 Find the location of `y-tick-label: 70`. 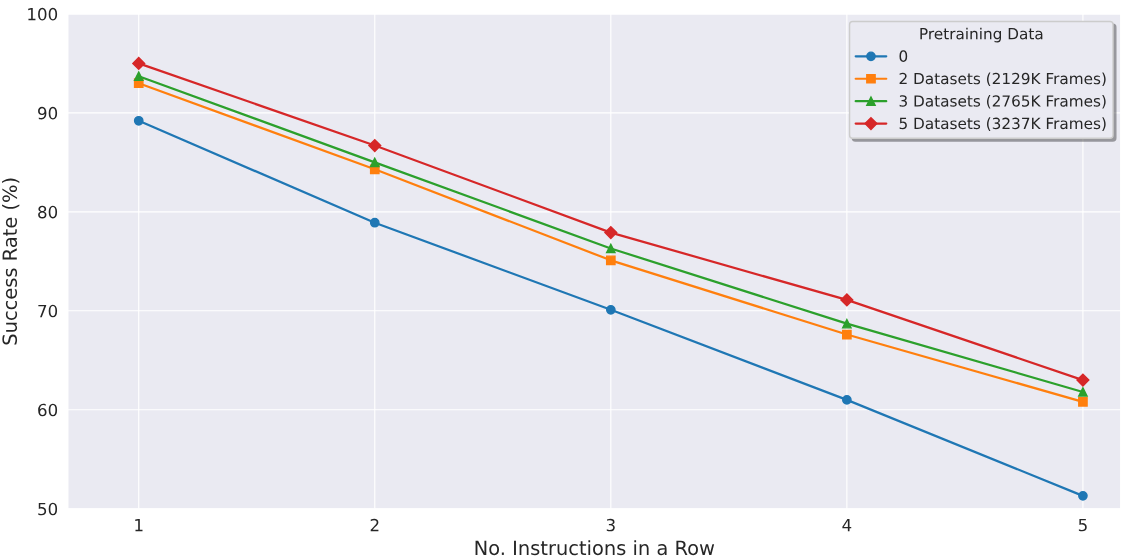

y-tick-label: 70 is located at coordinates (48, 311).